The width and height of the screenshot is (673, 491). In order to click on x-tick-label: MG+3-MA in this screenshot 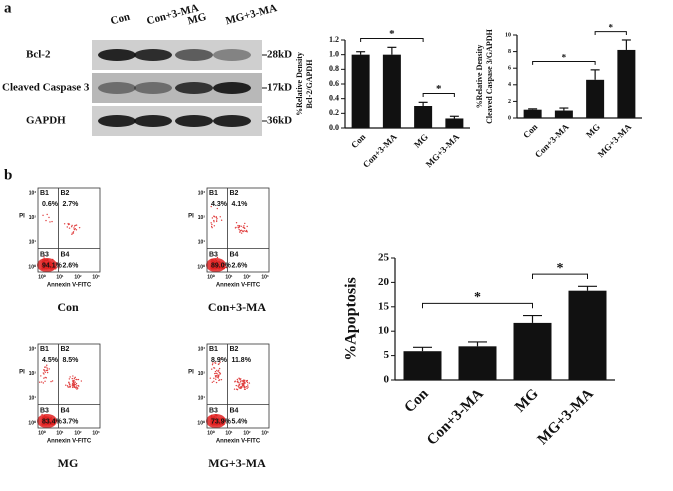, I will do `click(443, 150)`.